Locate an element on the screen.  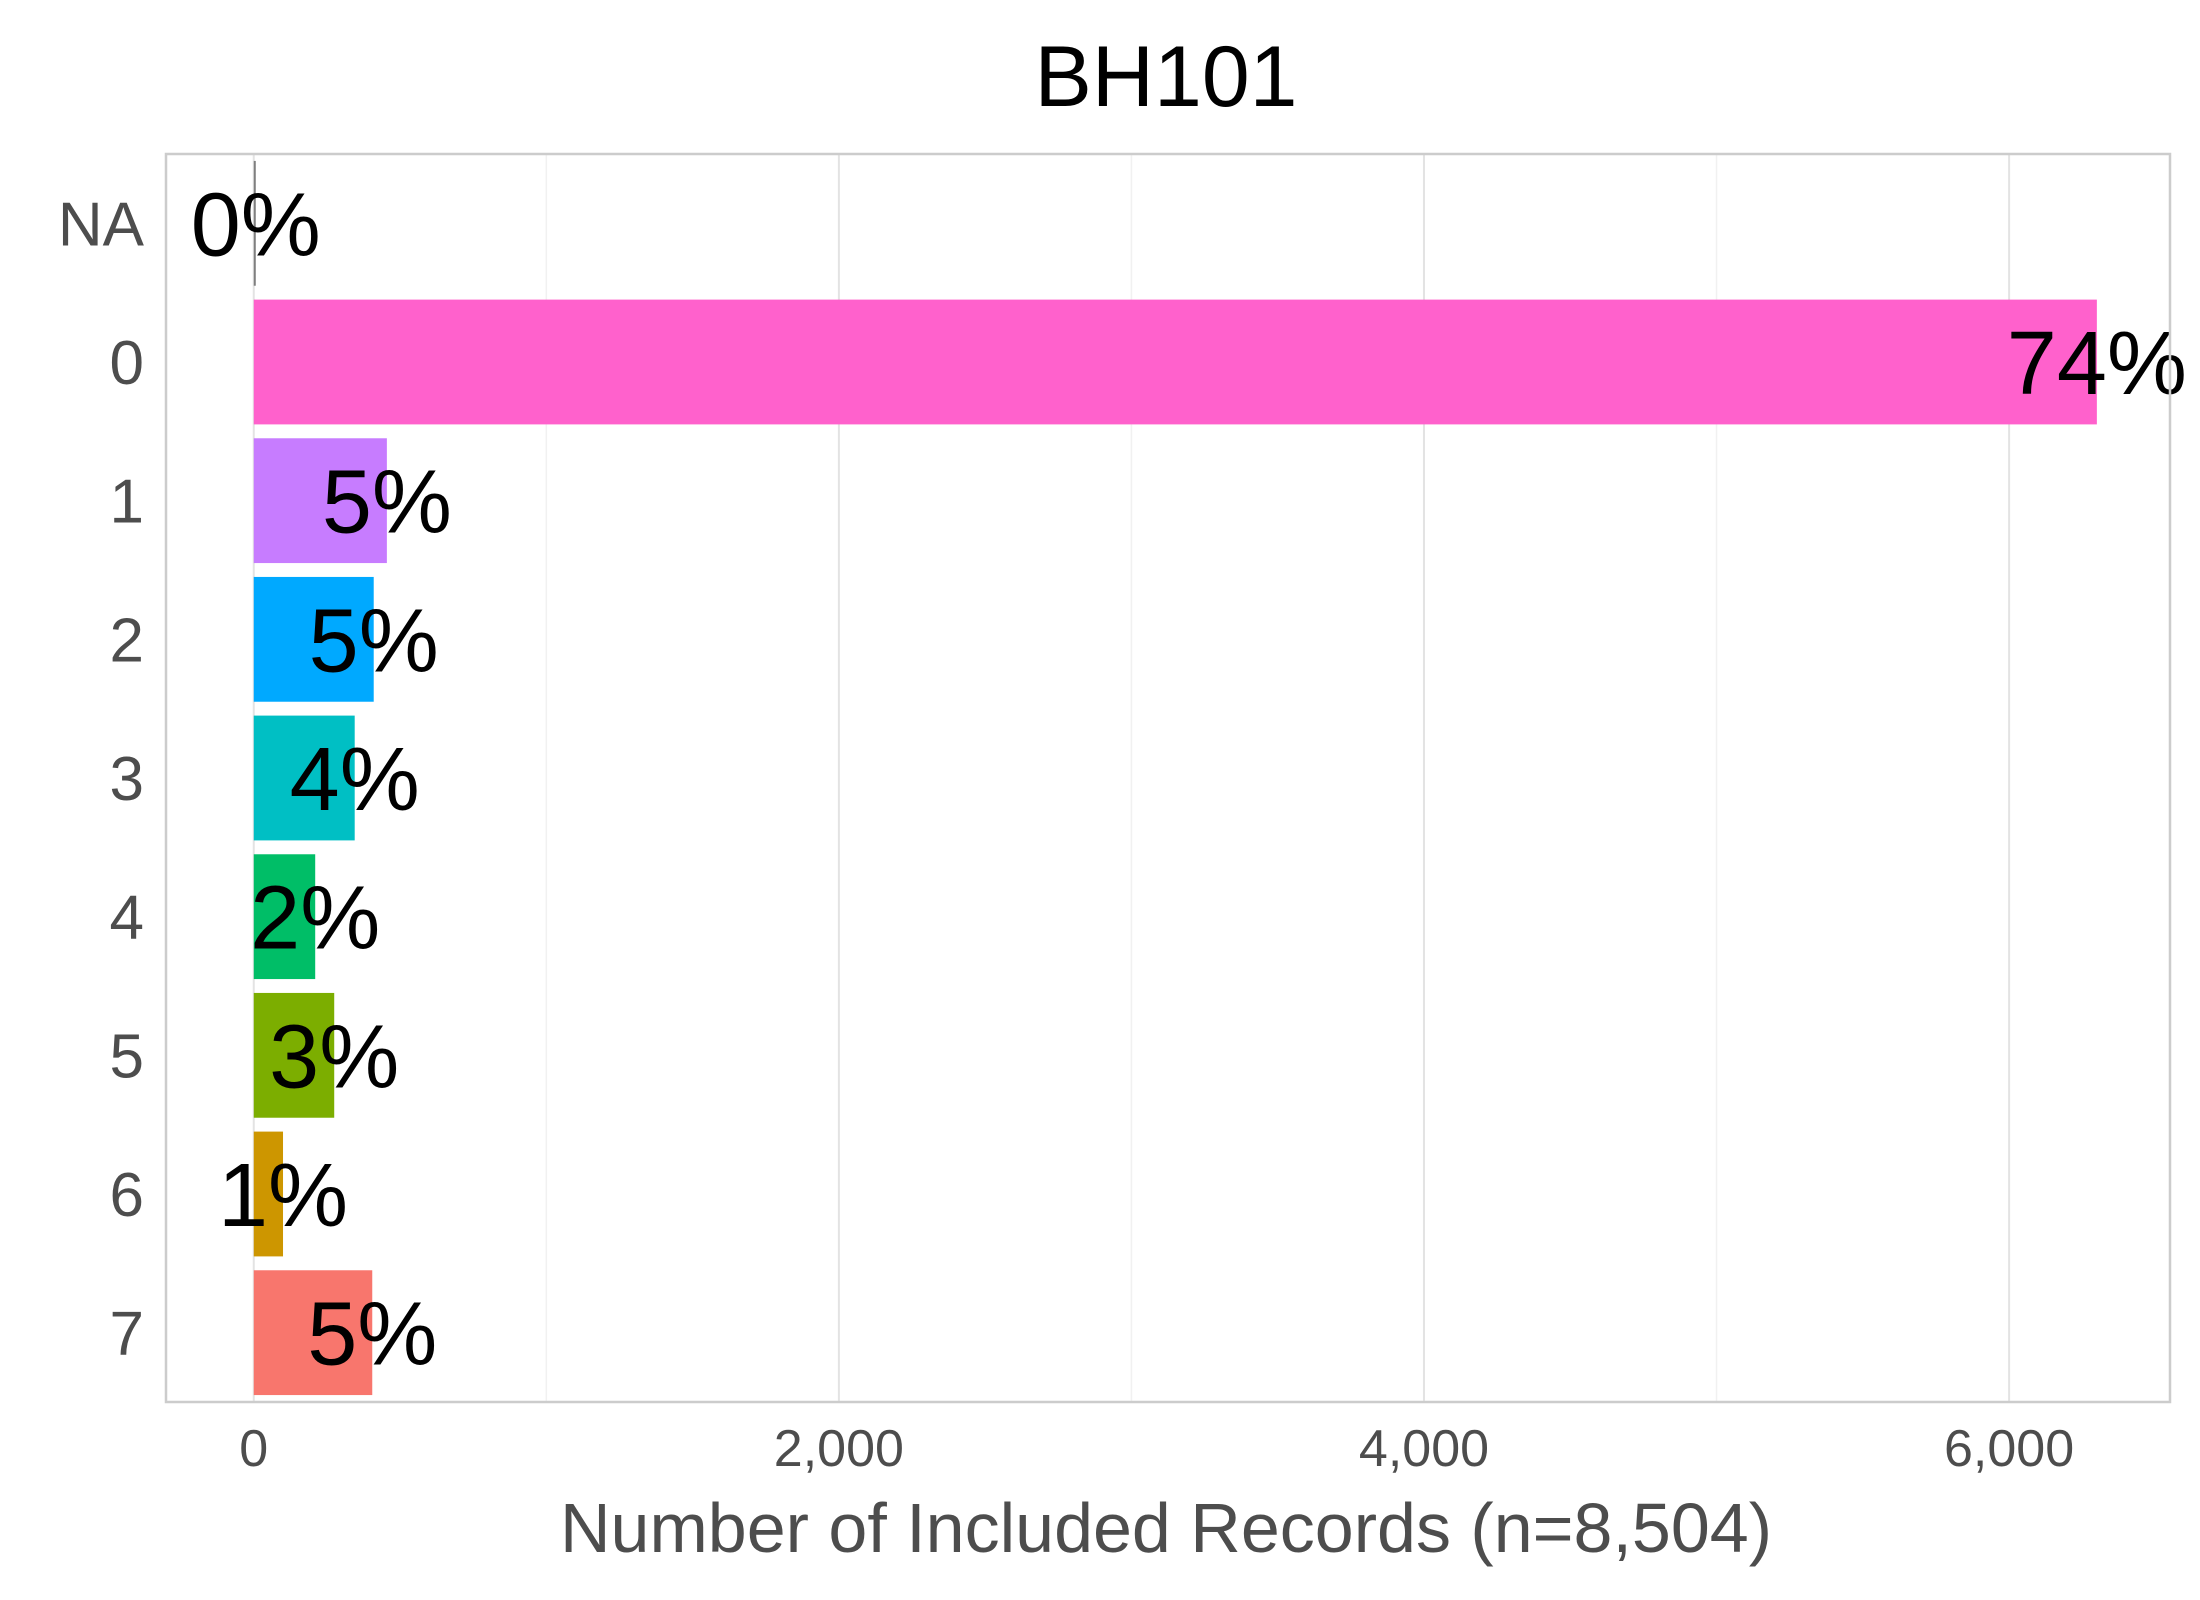
data-label: 74% is located at coordinates (2097, 364).